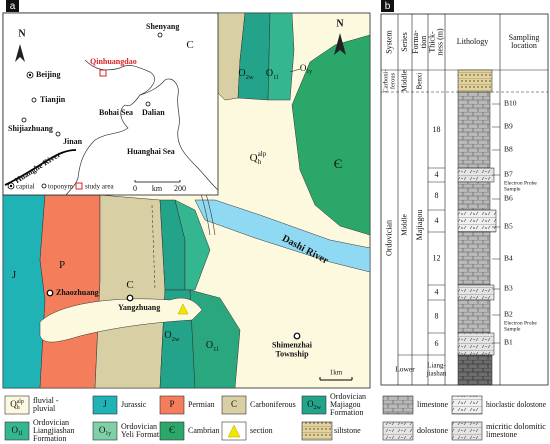 This screenshot has height=444, width=550. What do you see at coordinates (282, 236) in the screenshot?
I see `river` at bounding box center [282, 236].